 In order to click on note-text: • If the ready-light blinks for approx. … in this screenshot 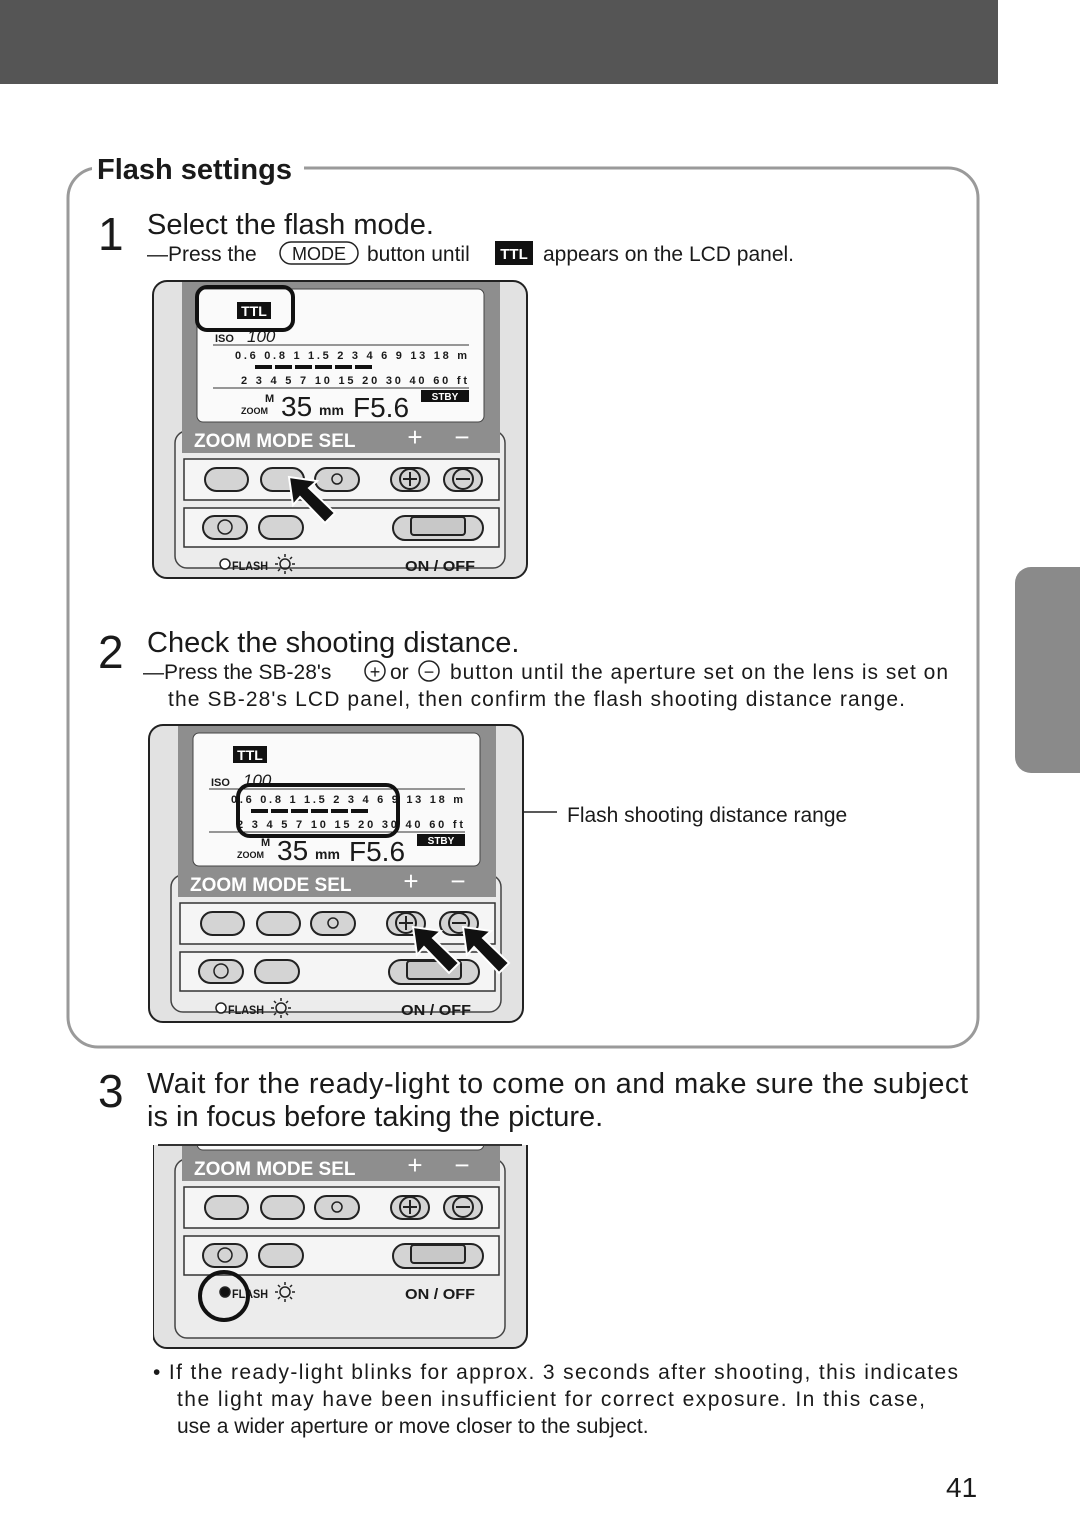, I will do `click(555, 1372)`.